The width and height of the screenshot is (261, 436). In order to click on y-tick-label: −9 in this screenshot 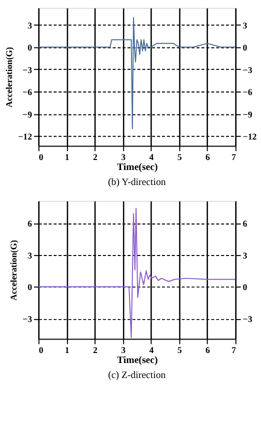, I will do `click(27, 114)`.